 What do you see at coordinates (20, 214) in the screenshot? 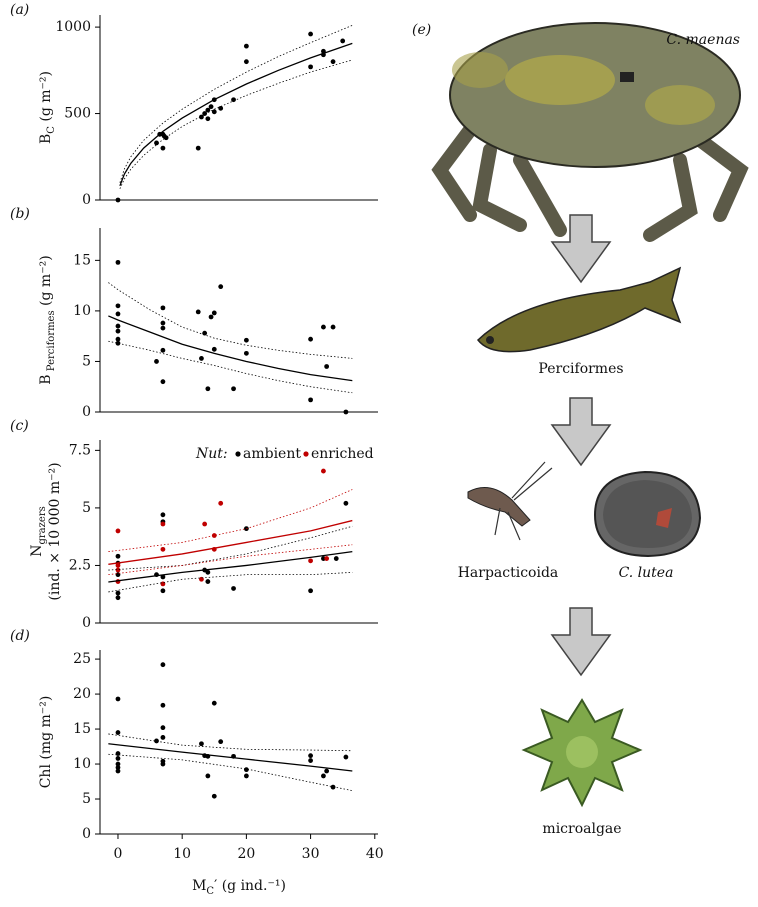
I see `panel-label: (b)` at bounding box center [20, 214].